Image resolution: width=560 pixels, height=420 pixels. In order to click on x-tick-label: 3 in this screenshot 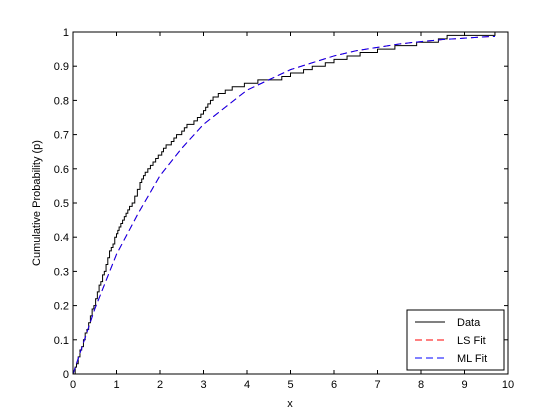, I will do `click(203, 385)`.